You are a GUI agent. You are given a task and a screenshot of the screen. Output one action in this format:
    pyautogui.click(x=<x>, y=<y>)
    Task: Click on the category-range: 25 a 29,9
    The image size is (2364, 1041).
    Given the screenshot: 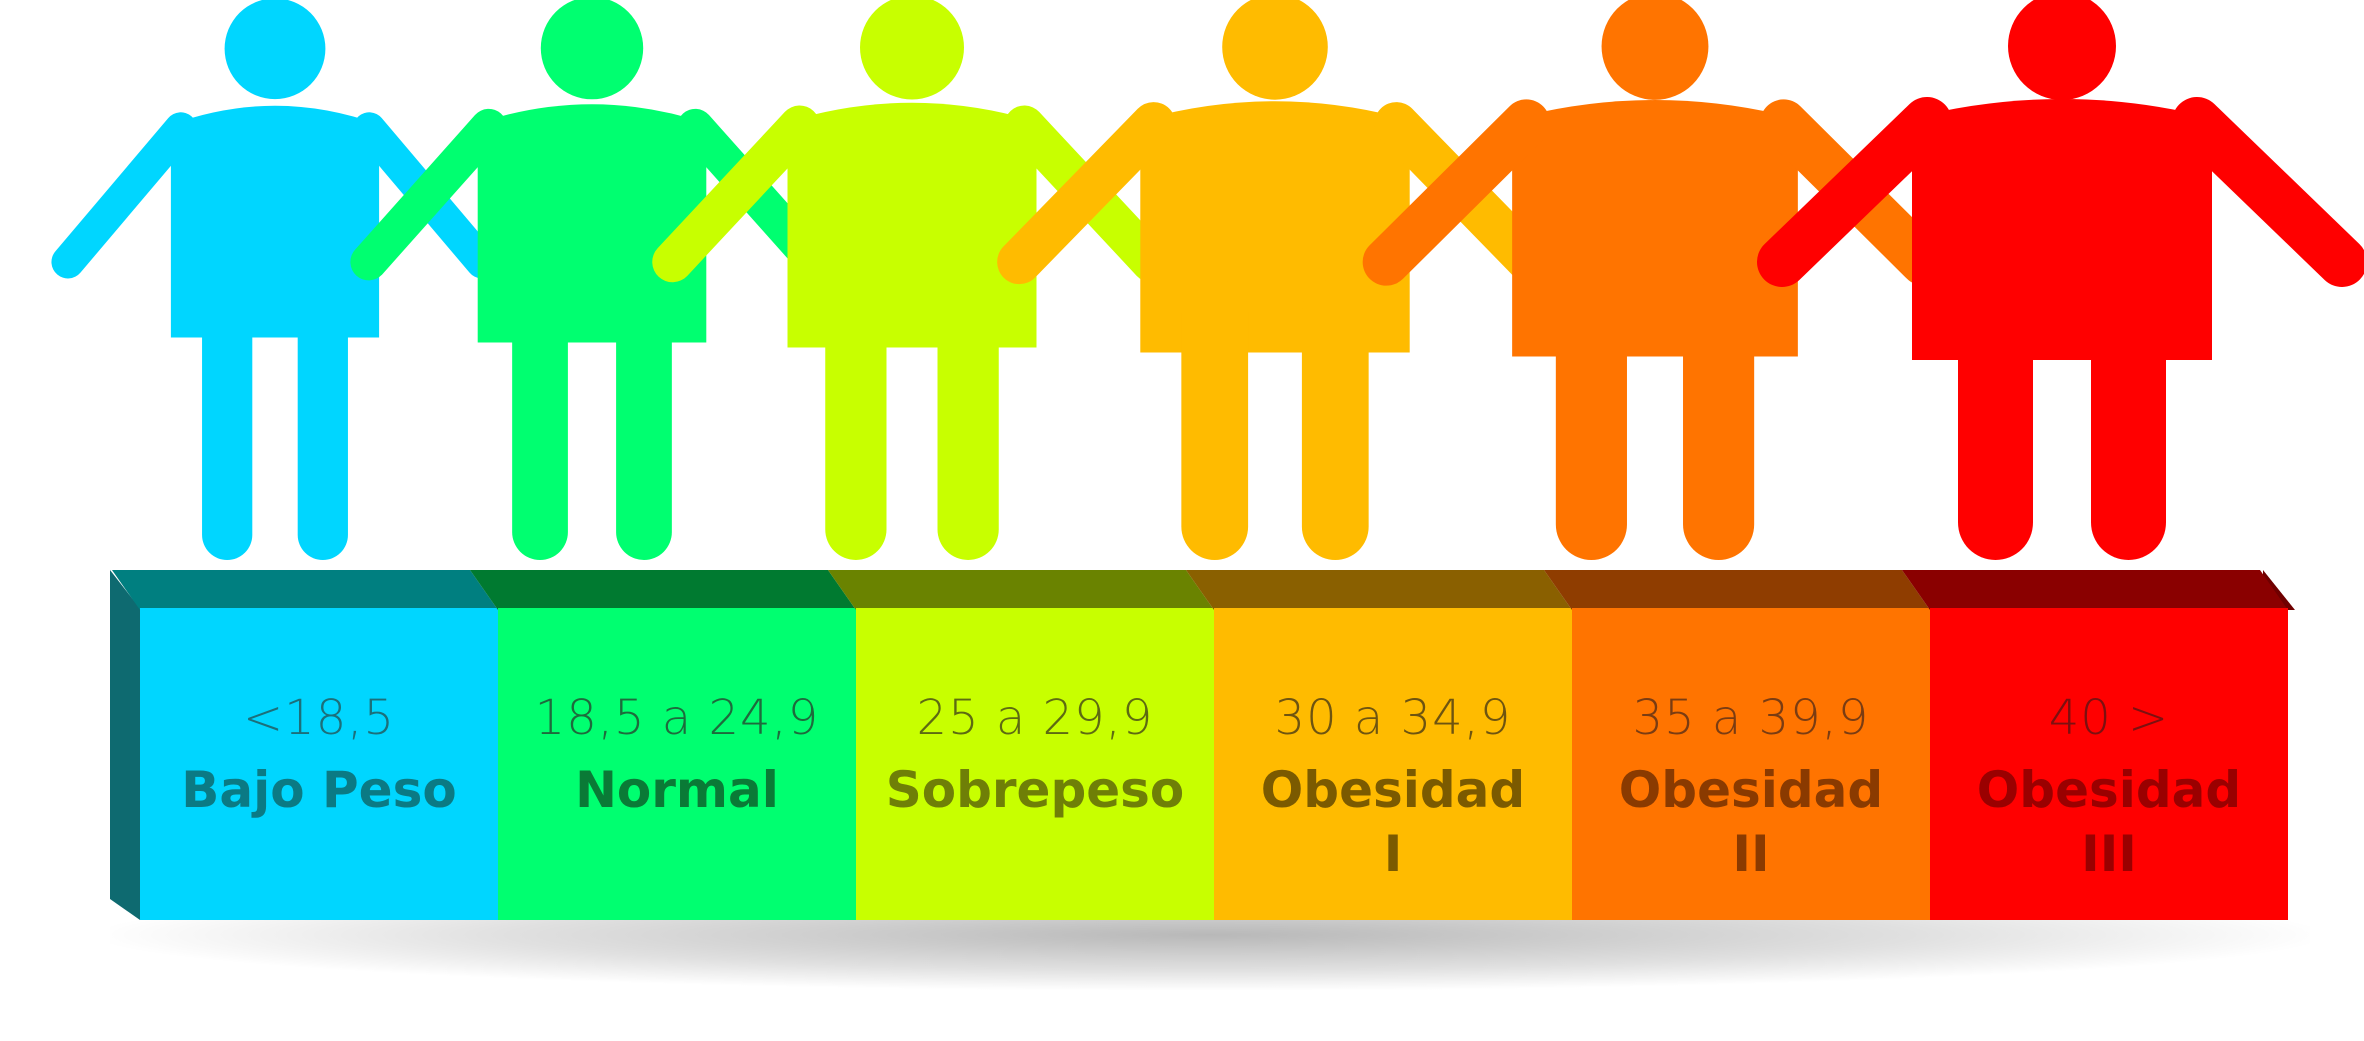 What is the action you would take?
    pyautogui.click(x=1035, y=718)
    